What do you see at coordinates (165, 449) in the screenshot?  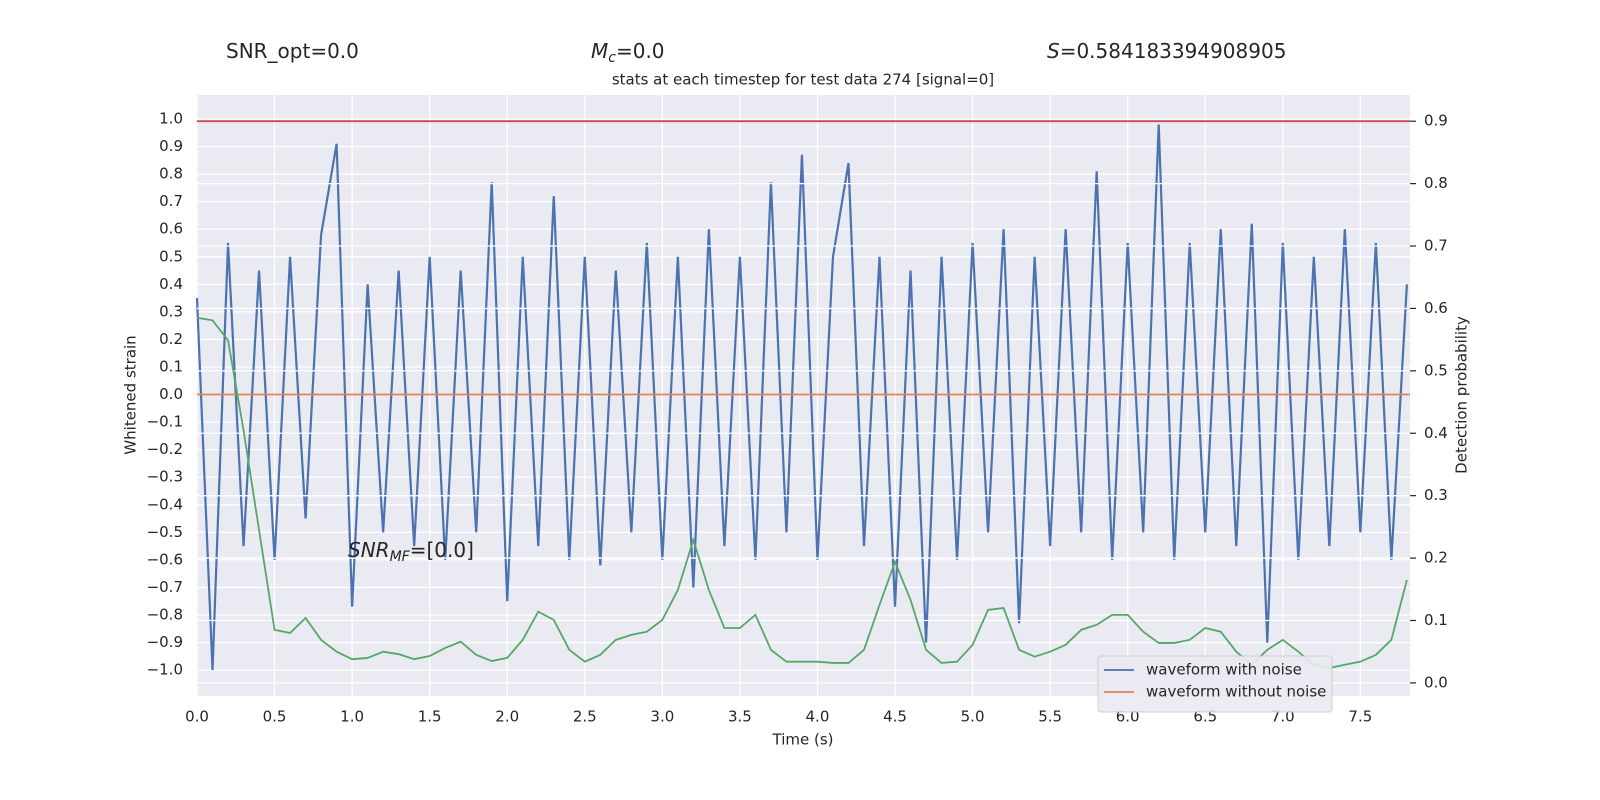 I see `y-tick-label: −0.2` at bounding box center [165, 449].